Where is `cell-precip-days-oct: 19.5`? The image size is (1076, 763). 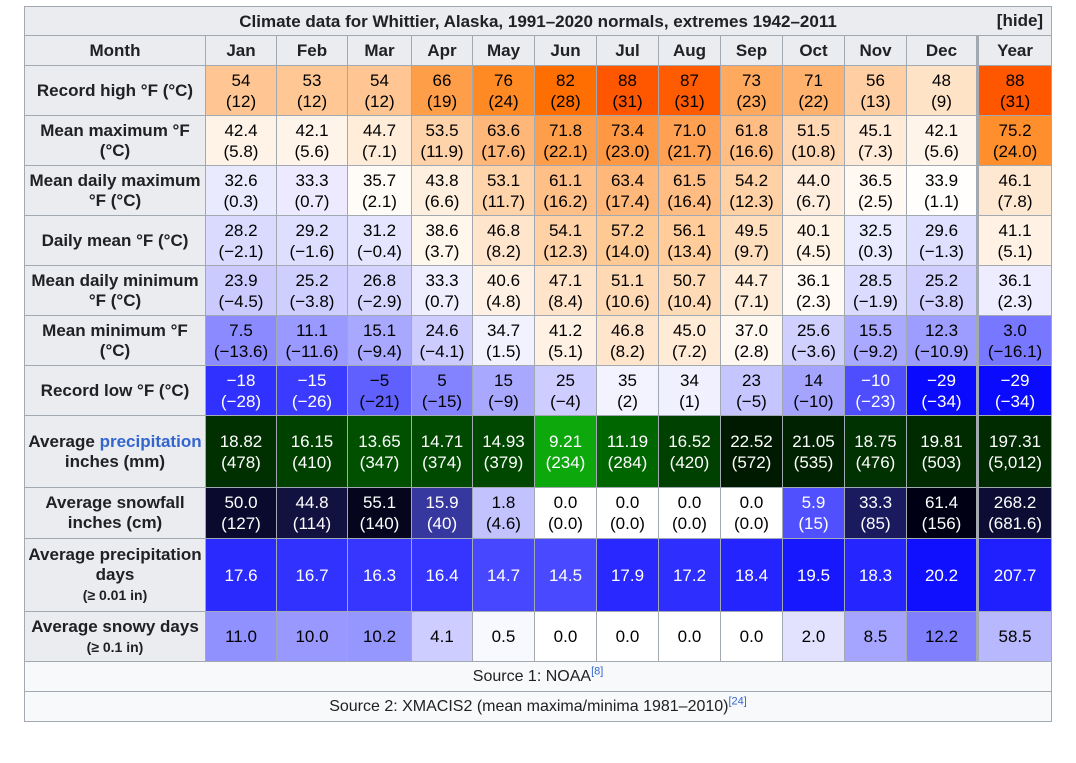
cell-precip-days-oct: 19.5 is located at coordinates (813, 575).